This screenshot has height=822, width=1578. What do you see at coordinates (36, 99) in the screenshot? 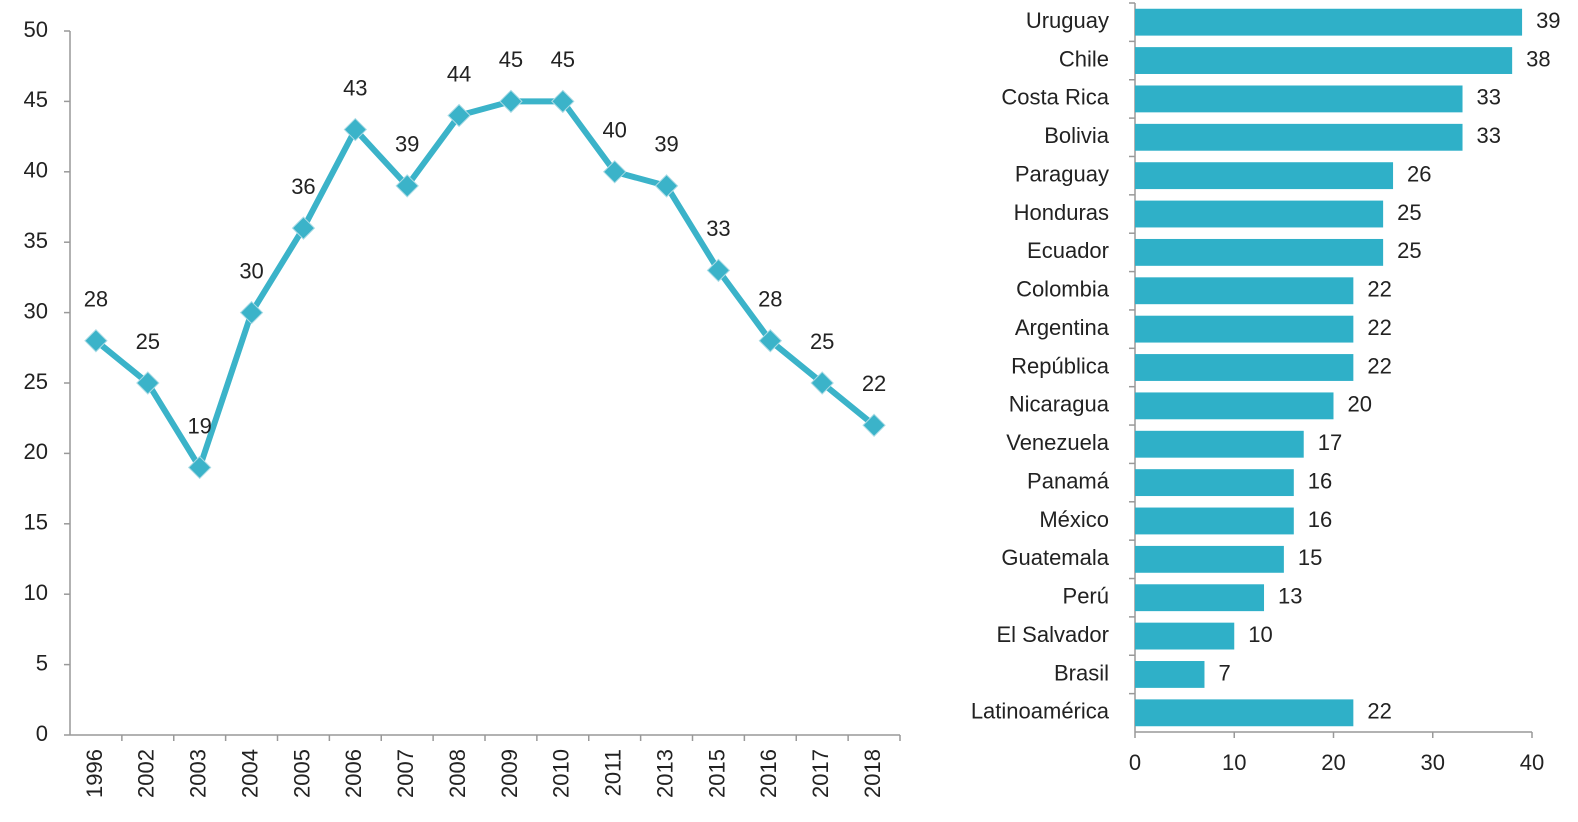
I see `y-tick-label: 45` at bounding box center [36, 99].